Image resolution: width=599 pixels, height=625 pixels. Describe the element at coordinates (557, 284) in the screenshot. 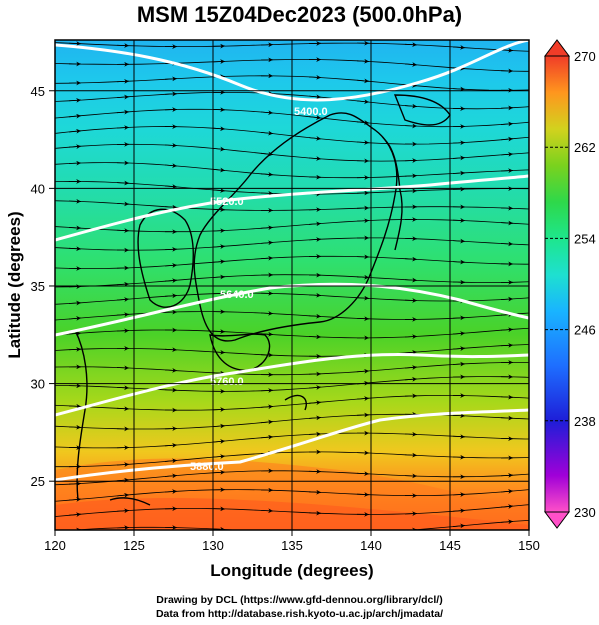

I see `colorbar-fill` at that location.